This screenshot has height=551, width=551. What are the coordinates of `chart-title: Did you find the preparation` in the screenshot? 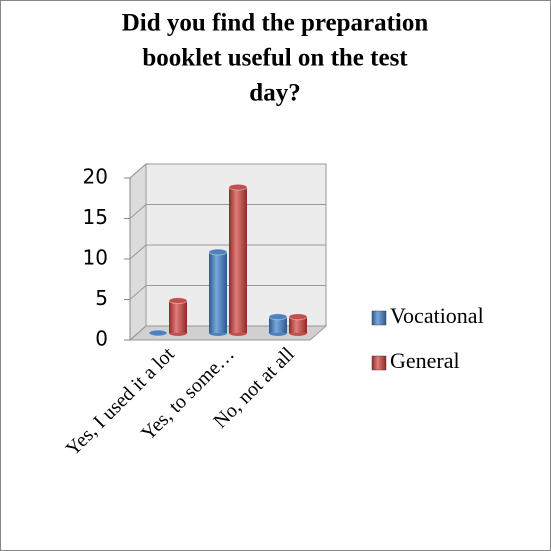 It's located at (275, 23).